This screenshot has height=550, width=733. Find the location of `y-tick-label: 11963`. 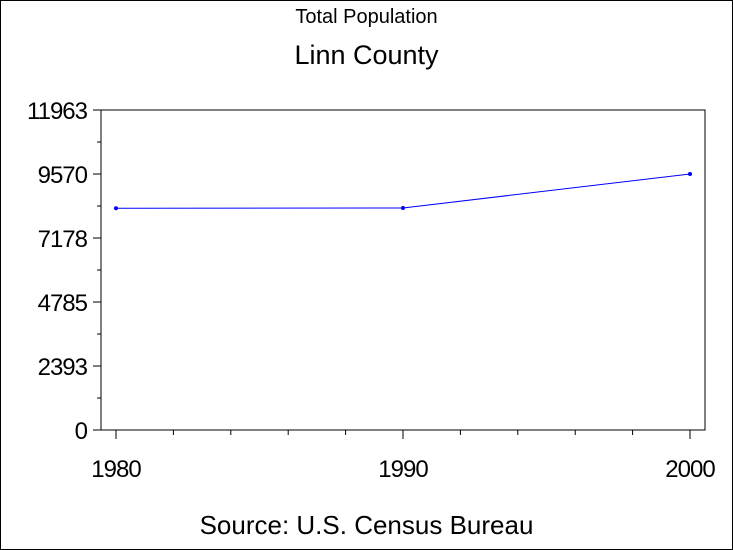

y-tick-label: 11963 is located at coordinates (57, 111).